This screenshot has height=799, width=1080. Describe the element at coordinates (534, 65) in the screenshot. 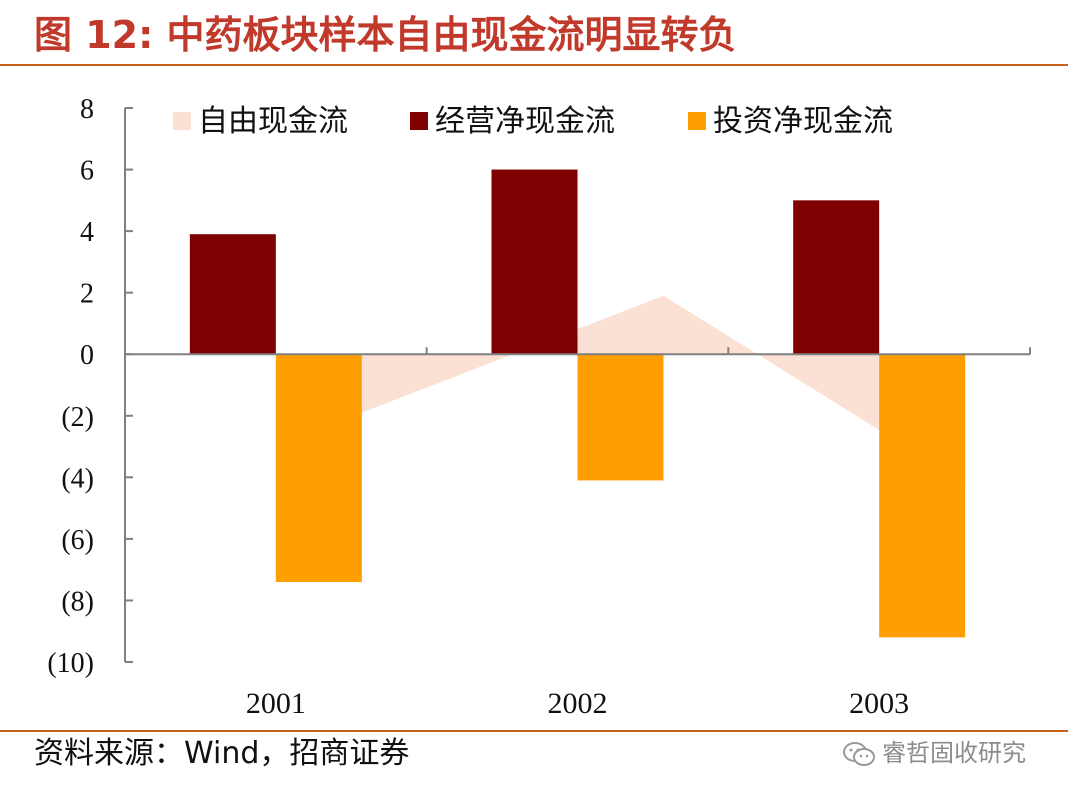

I see `title-divider` at that location.